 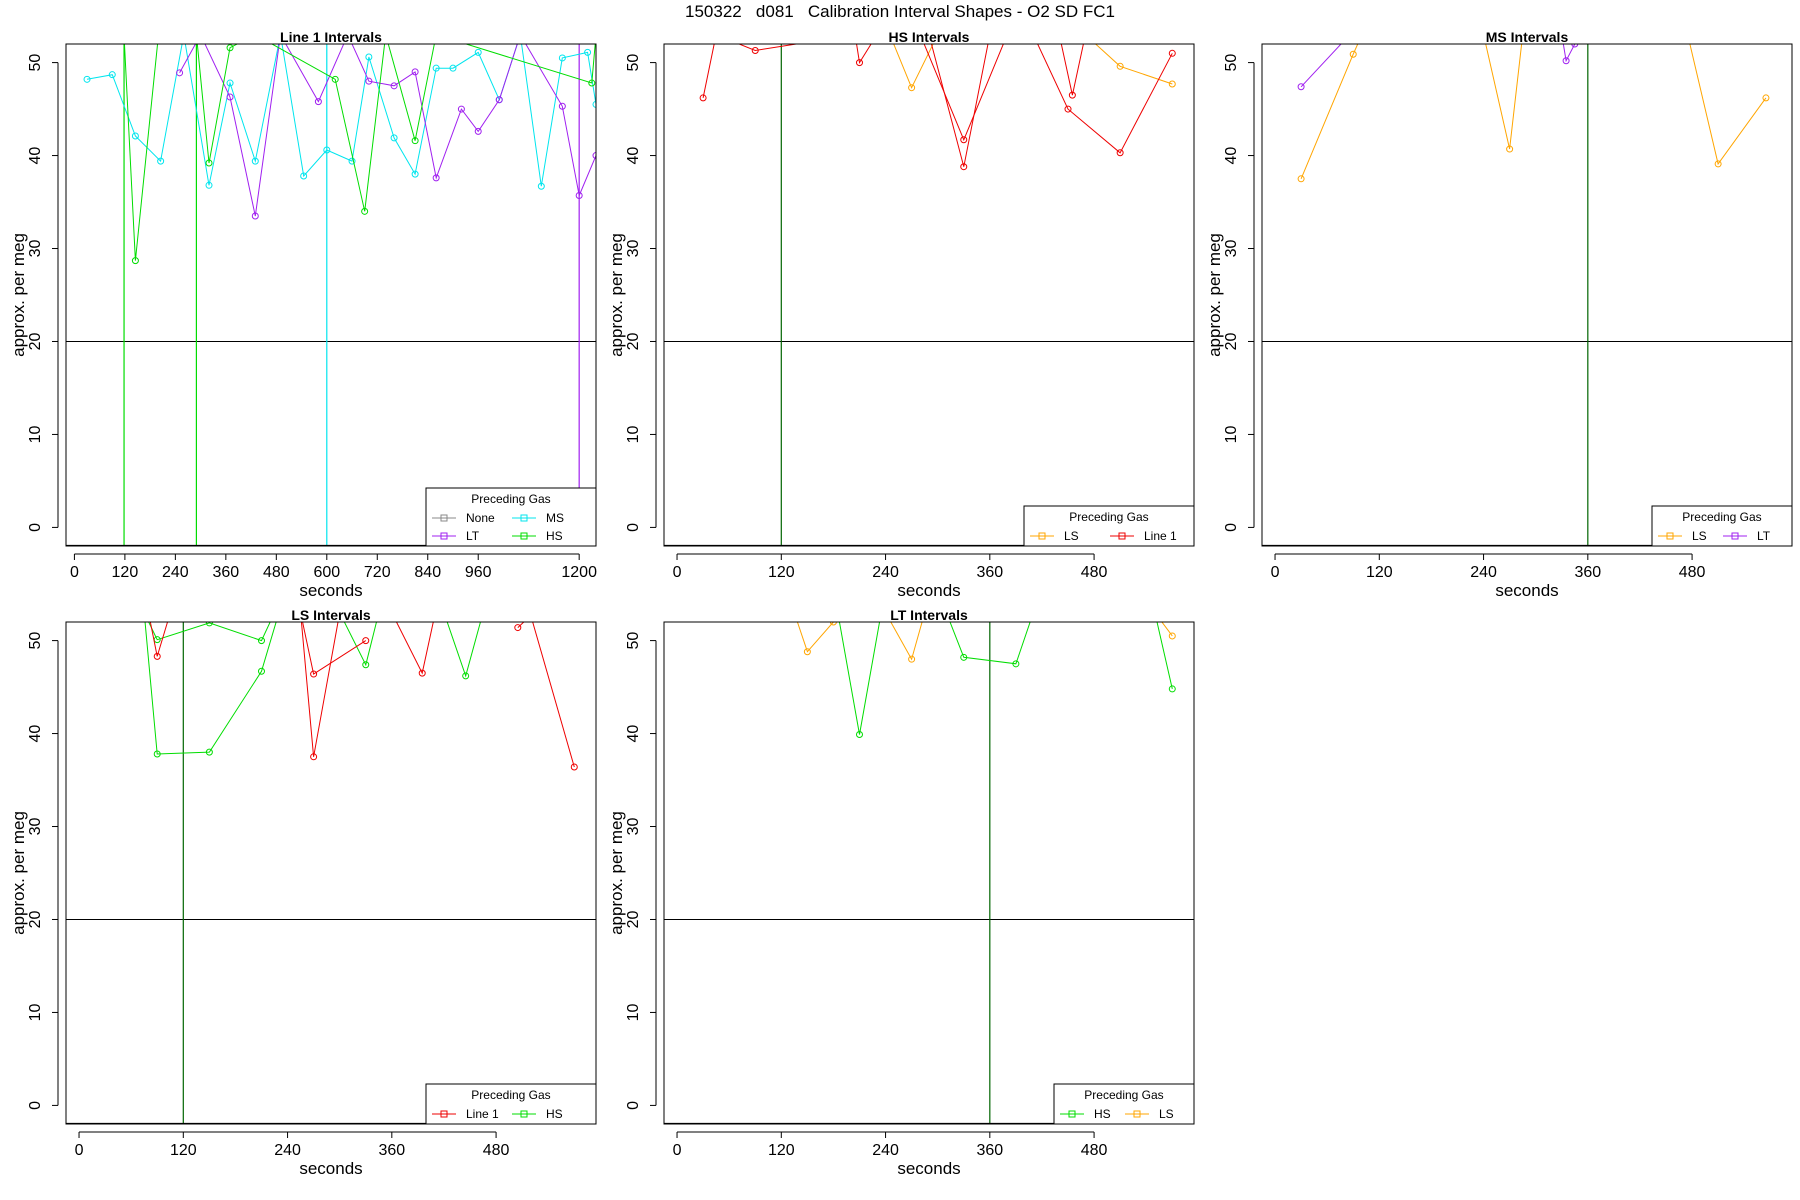 What do you see at coordinates (929, 37) in the screenshot?
I see `panel-title: HS Intervals` at bounding box center [929, 37].